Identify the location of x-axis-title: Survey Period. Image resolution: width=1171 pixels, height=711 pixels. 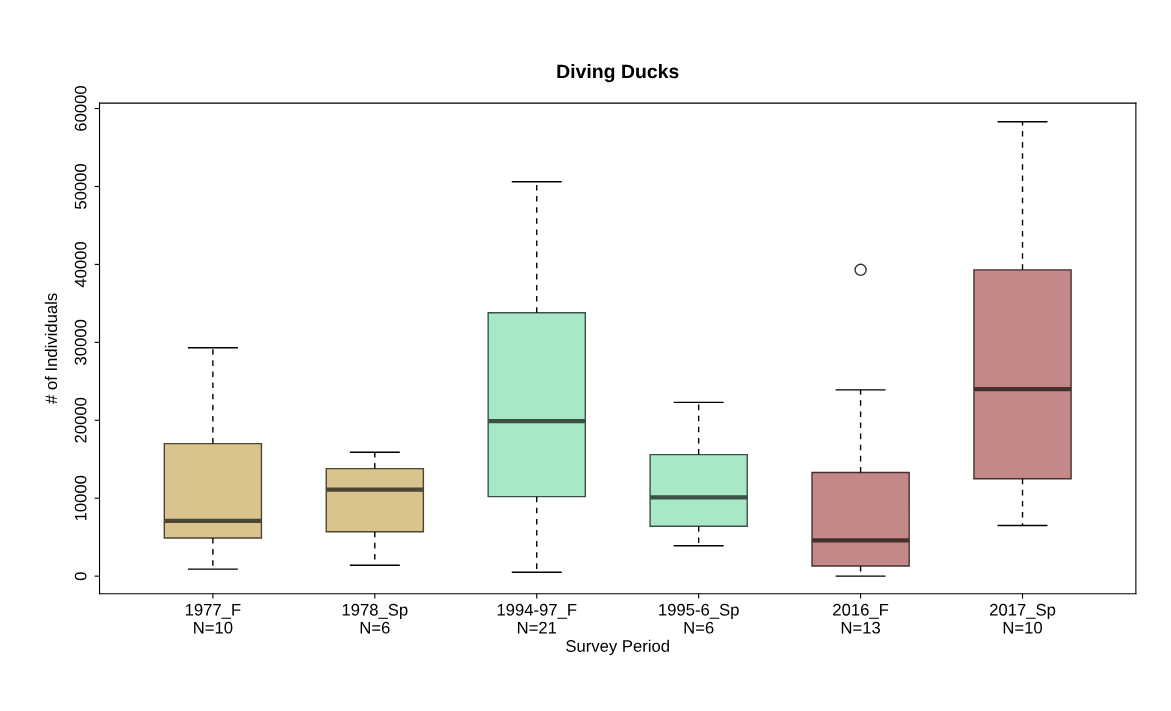
(617, 647).